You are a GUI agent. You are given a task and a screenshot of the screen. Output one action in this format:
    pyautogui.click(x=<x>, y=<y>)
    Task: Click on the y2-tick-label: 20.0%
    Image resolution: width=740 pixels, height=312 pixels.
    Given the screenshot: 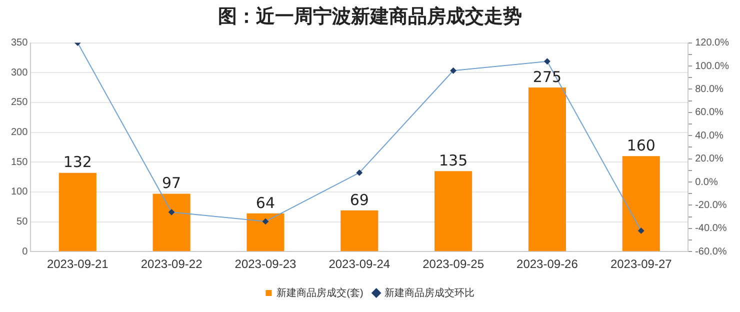 What is the action you would take?
    pyautogui.click(x=709, y=159)
    